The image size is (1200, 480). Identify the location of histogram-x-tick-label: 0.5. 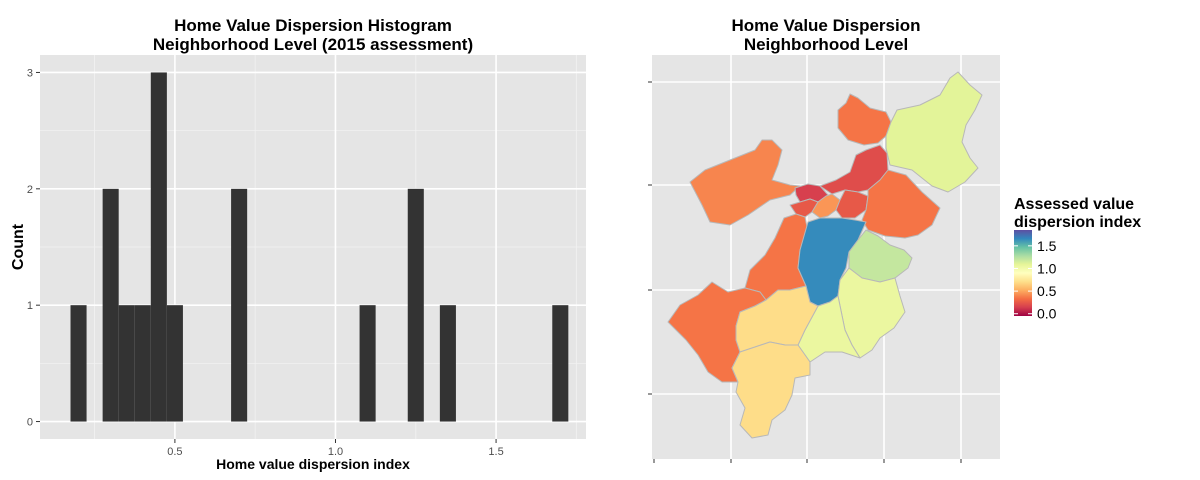
(174, 452).